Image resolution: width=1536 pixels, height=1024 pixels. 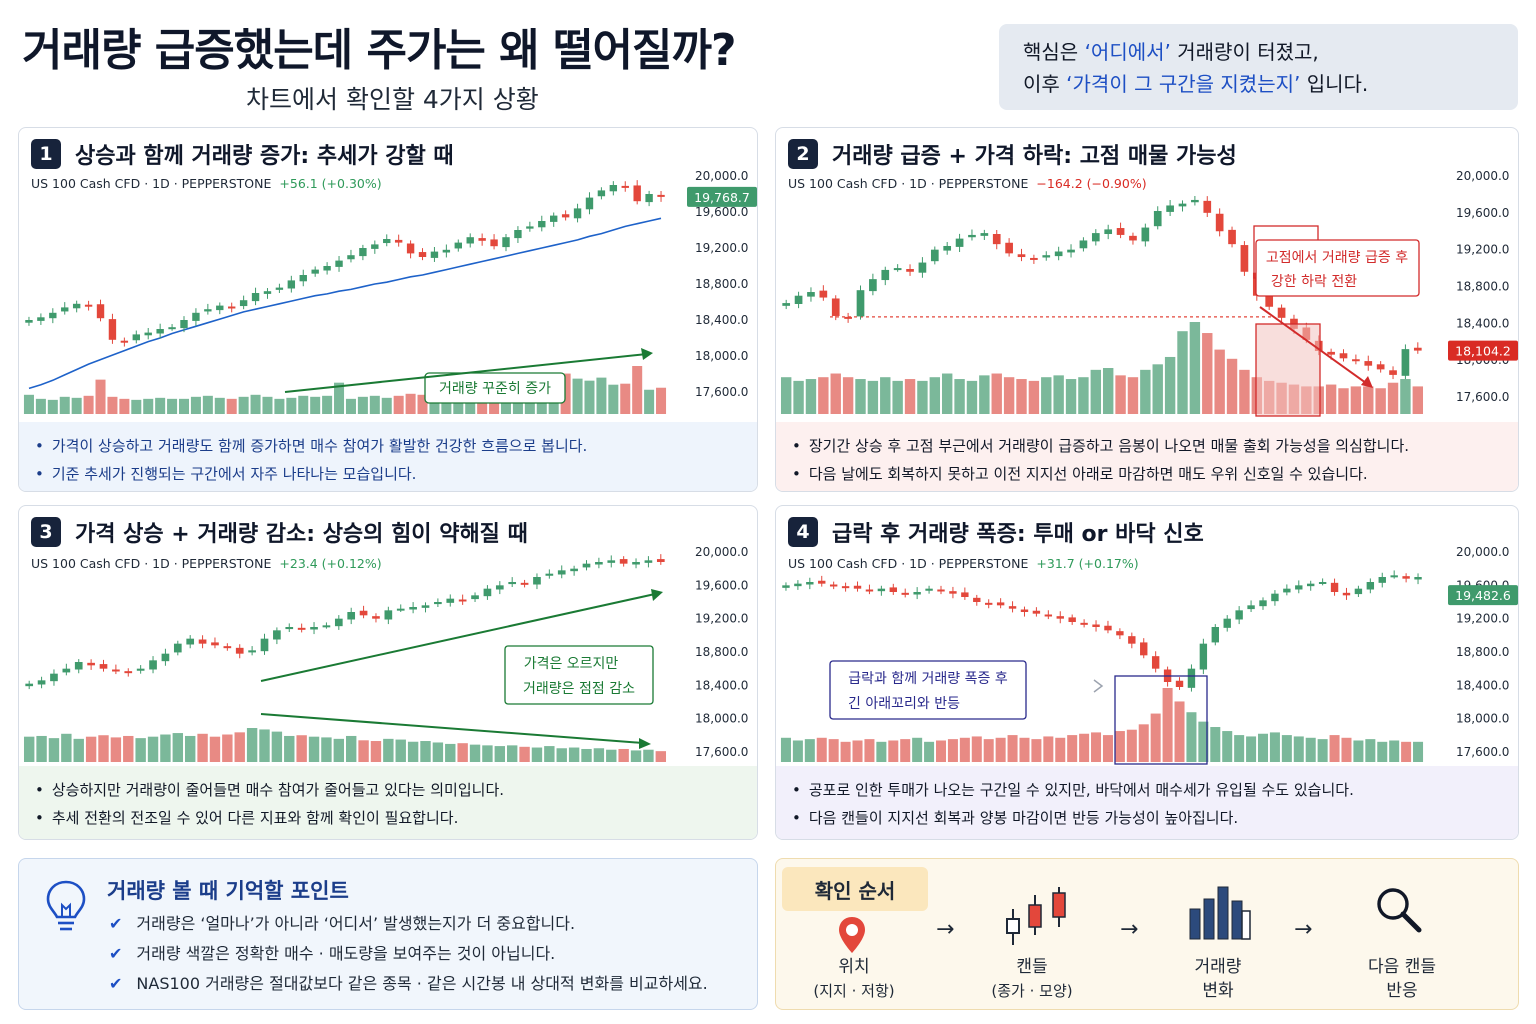 I want to click on step-sub: 반응, so click(x=1402, y=991).